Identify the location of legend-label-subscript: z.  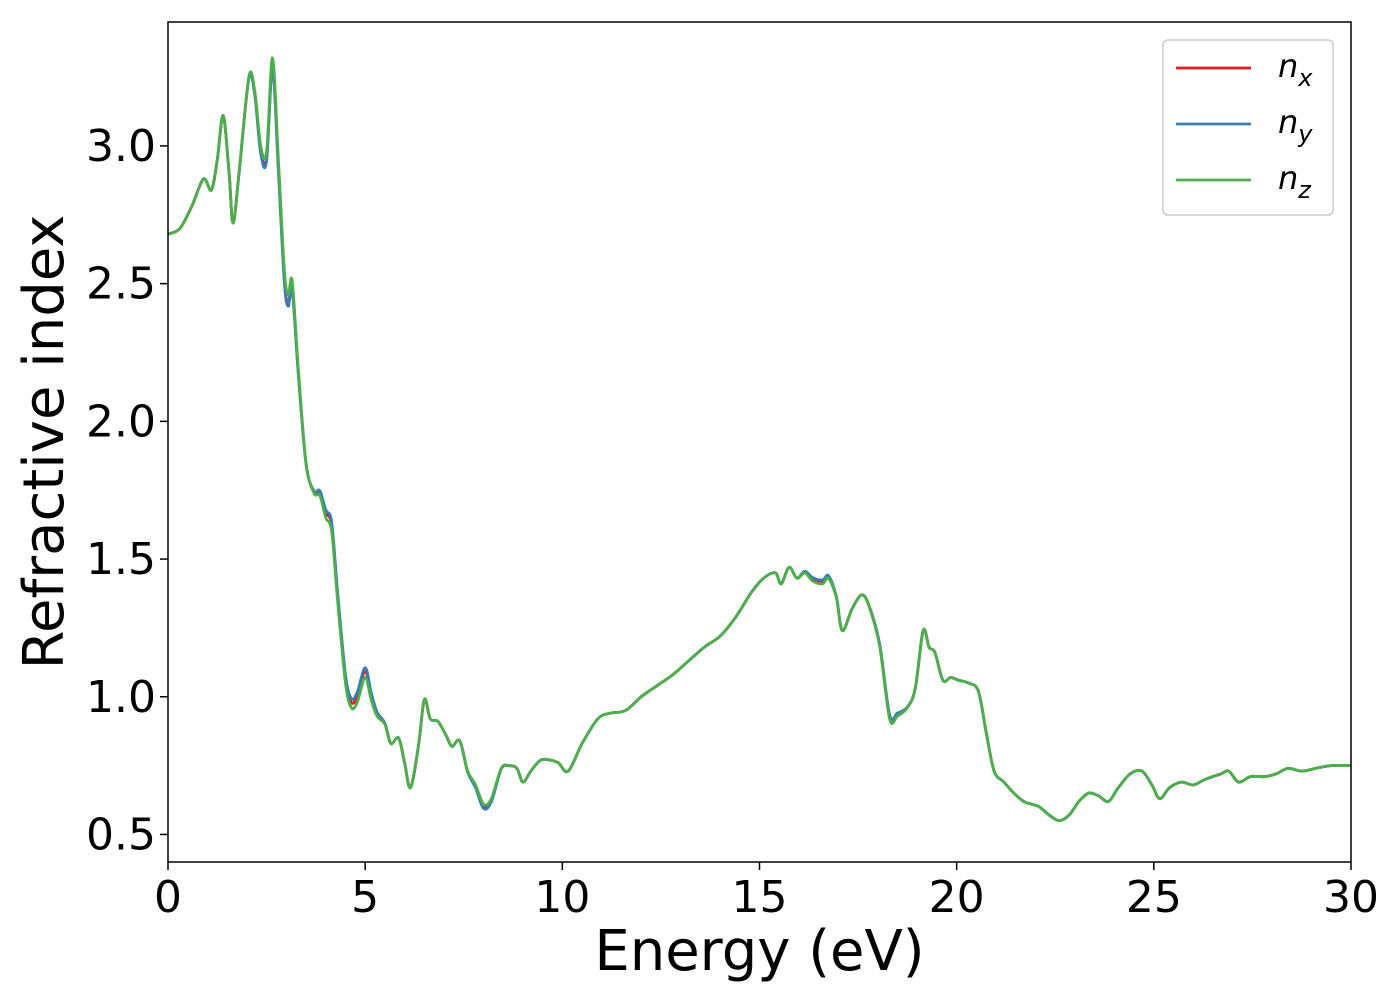
(1304, 190).